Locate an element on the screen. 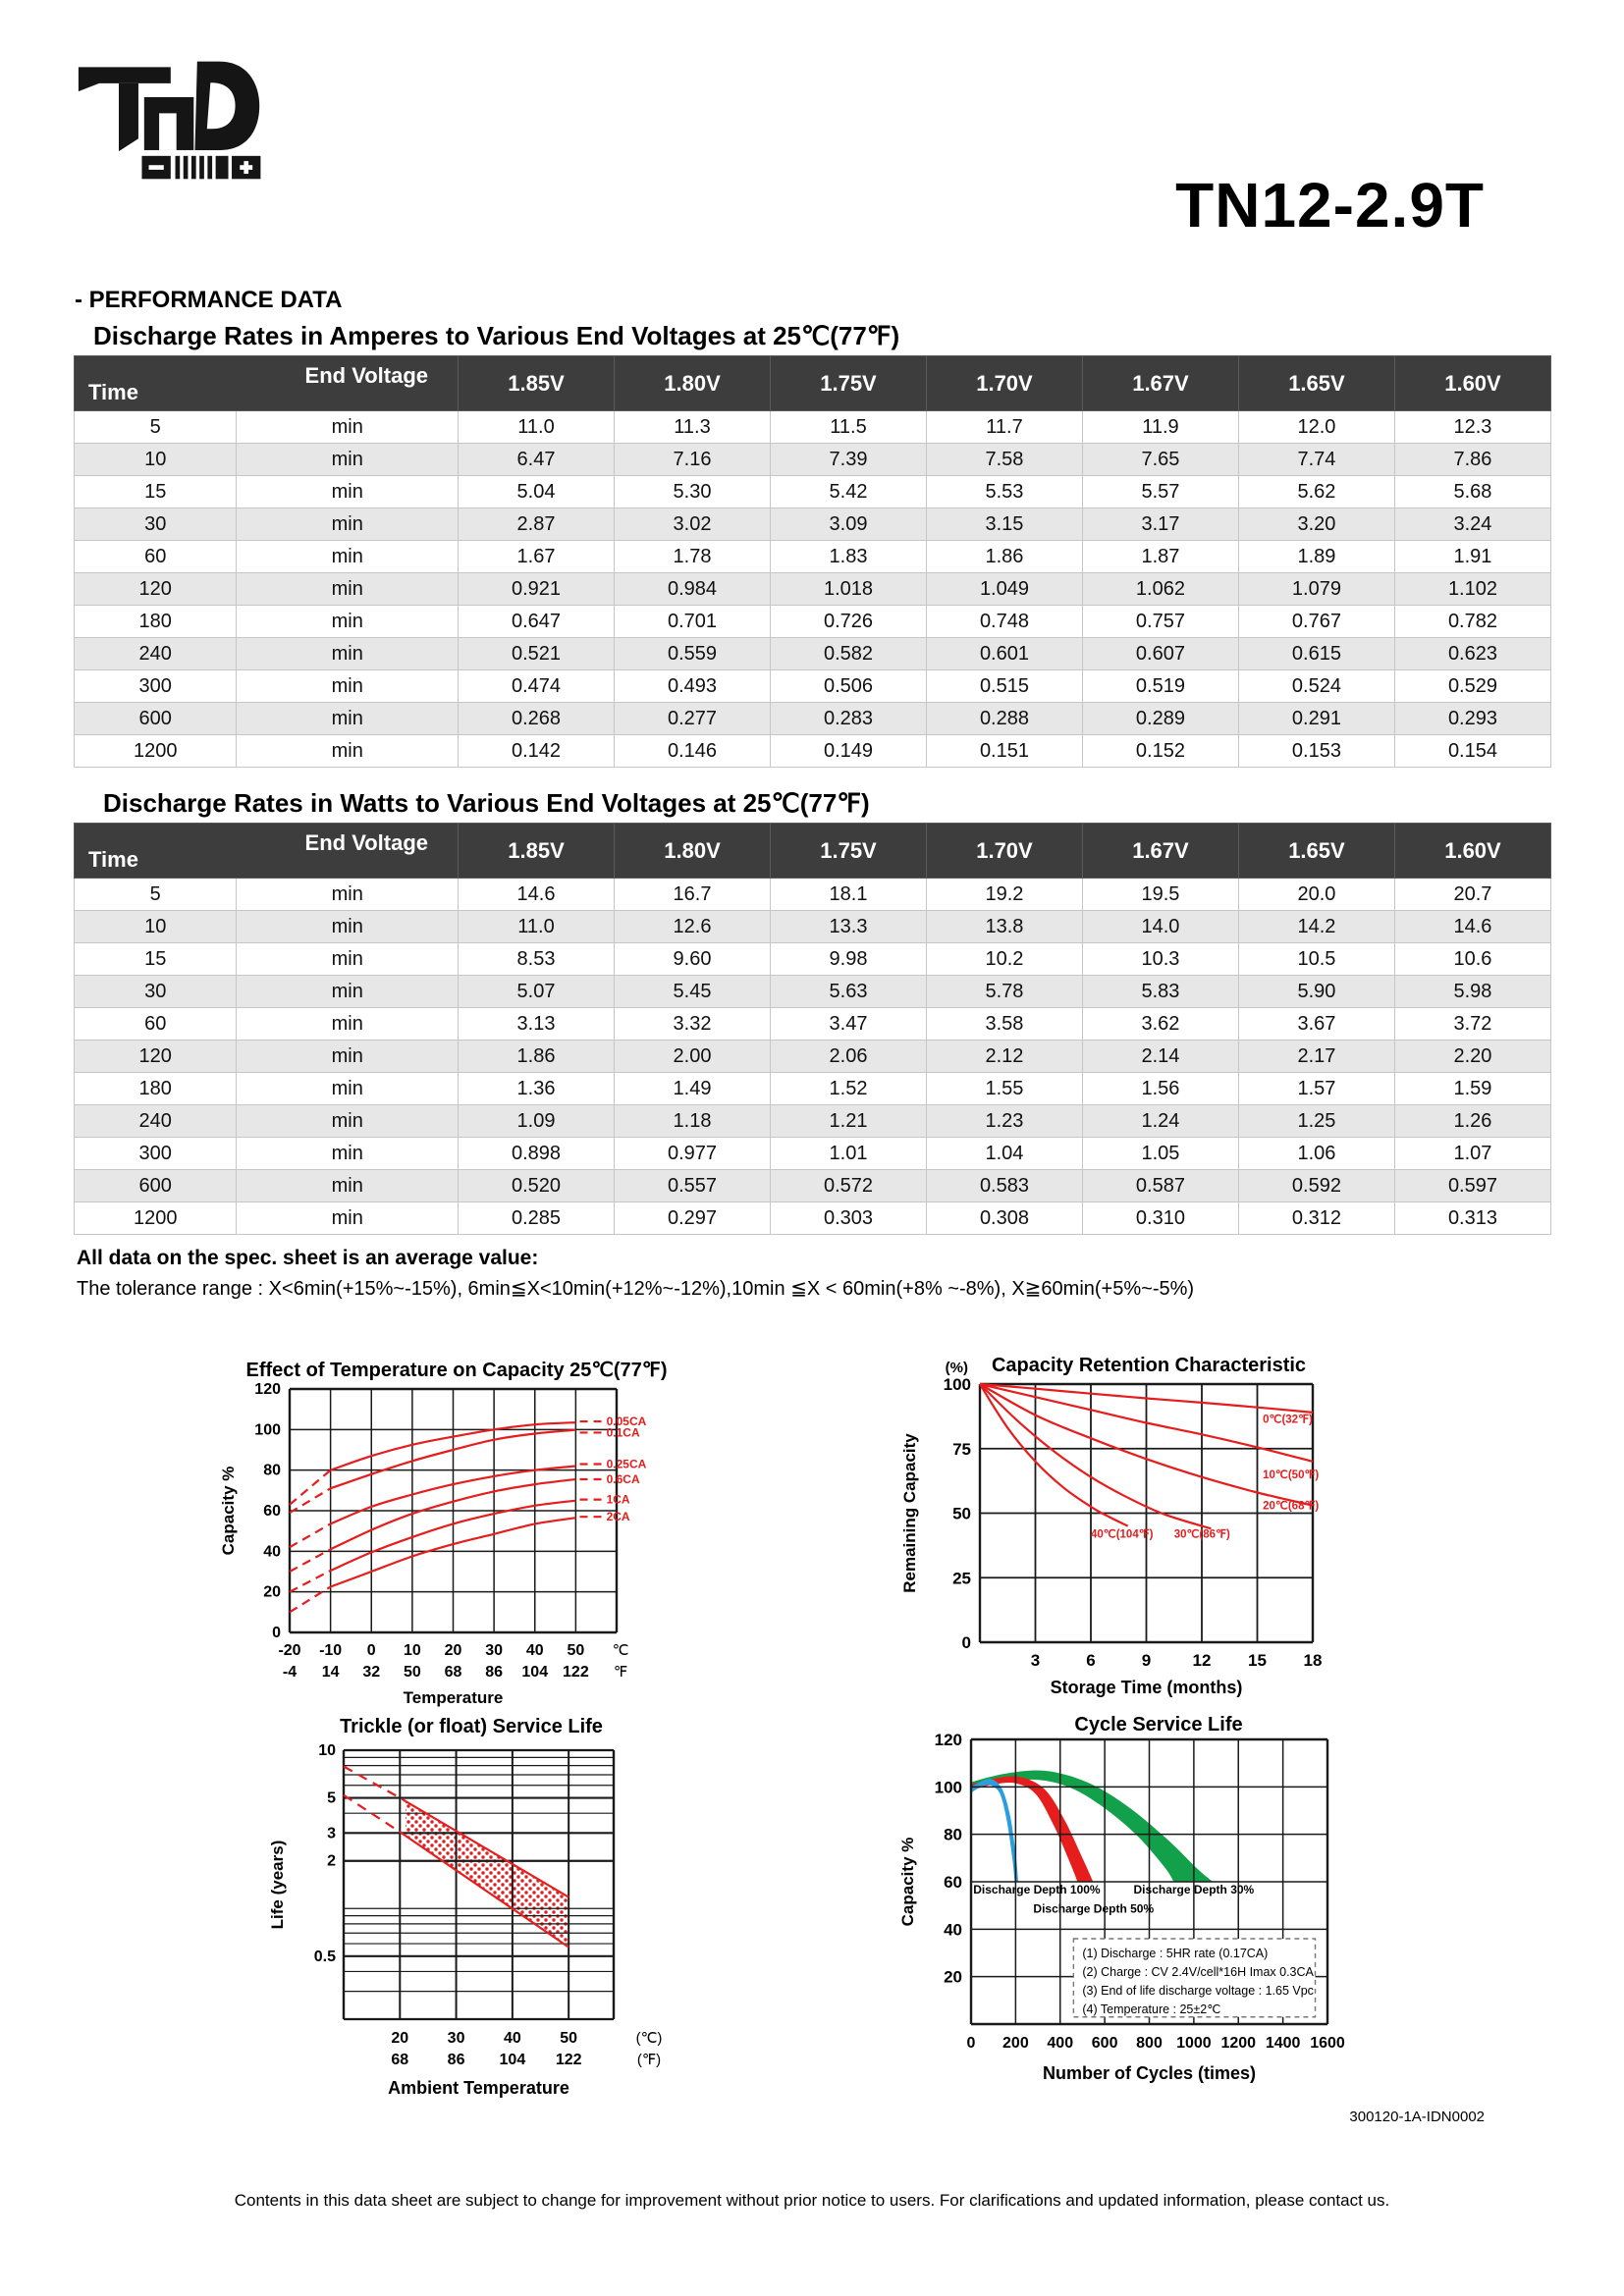  svg-text: 5 is located at coordinates (331, 1799).